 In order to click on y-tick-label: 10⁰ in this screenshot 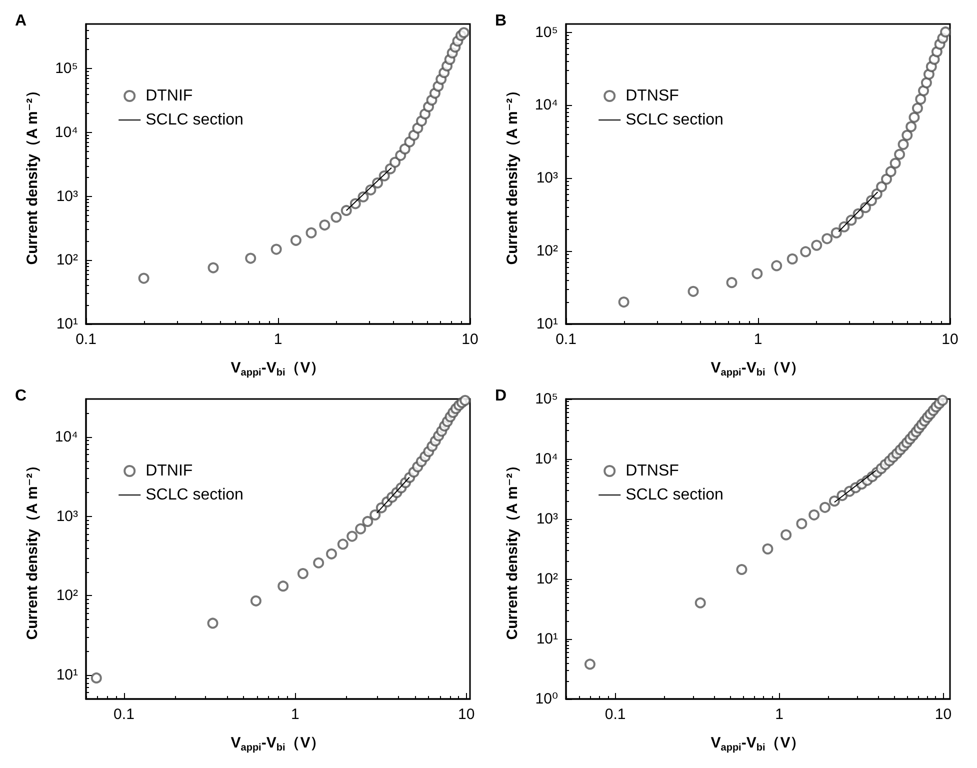, I will do `click(546, 699)`.